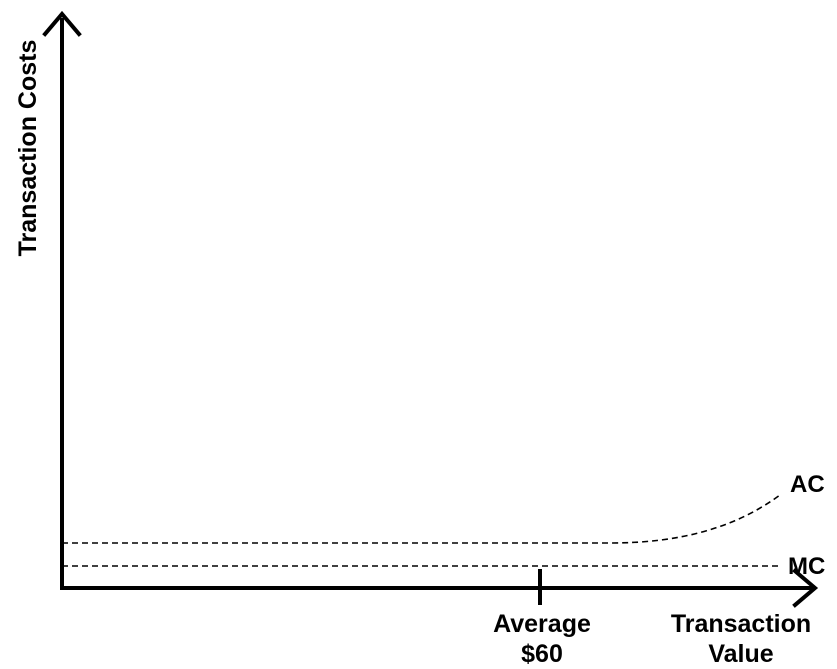 The width and height of the screenshot is (837, 669). What do you see at coordinates (740, 654) in the screenshot?
I see `x-axis-title-line2: Value` at bounding box center [740, 654].